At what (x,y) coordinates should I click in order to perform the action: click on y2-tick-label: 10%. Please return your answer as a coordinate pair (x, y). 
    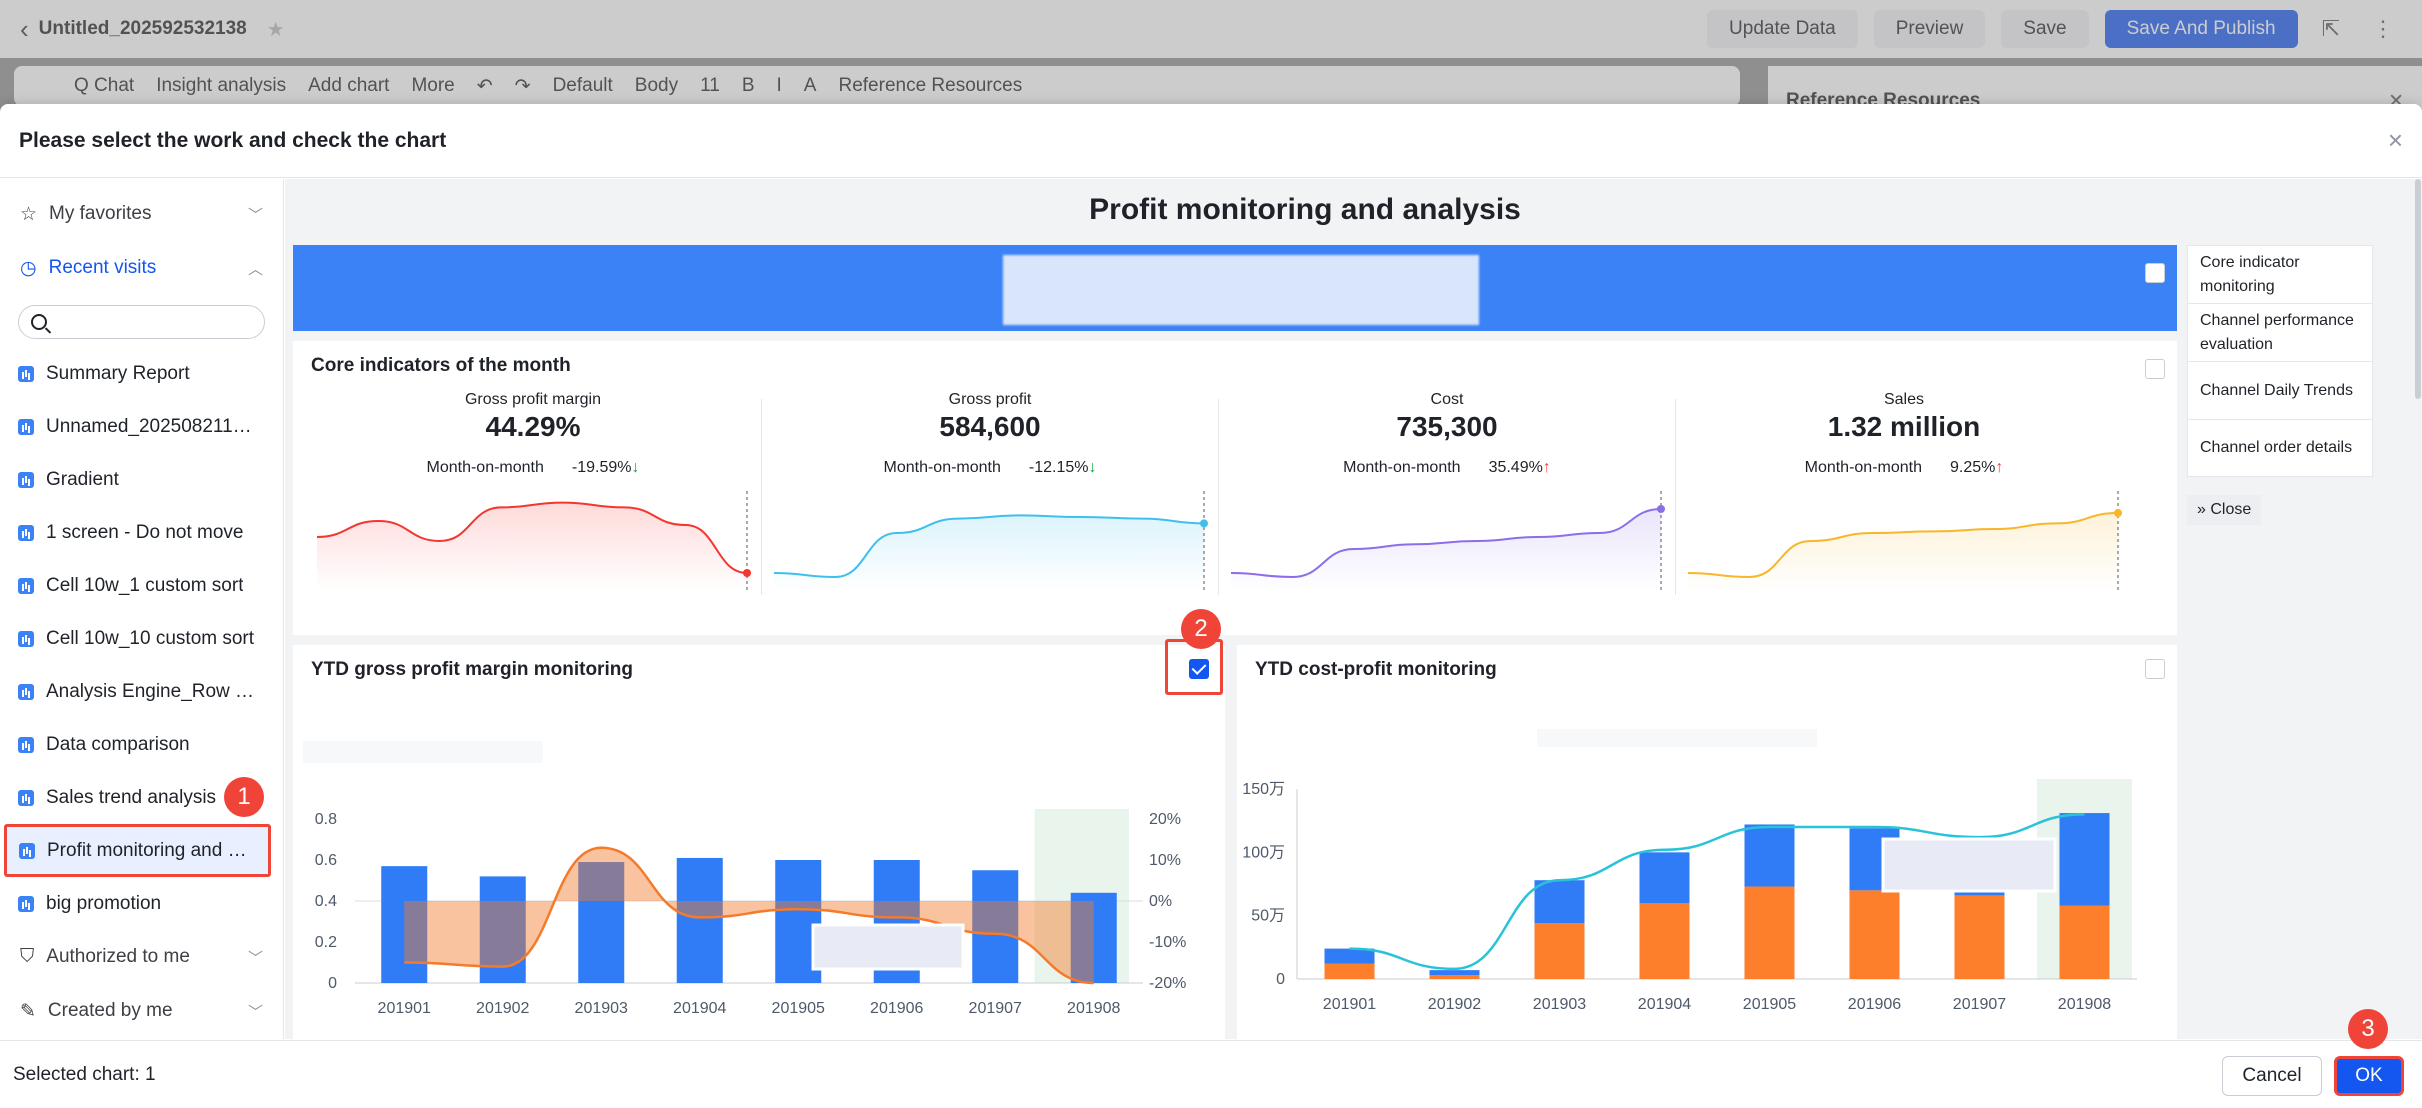
    Looking at the image, I should click on (1165, 860).